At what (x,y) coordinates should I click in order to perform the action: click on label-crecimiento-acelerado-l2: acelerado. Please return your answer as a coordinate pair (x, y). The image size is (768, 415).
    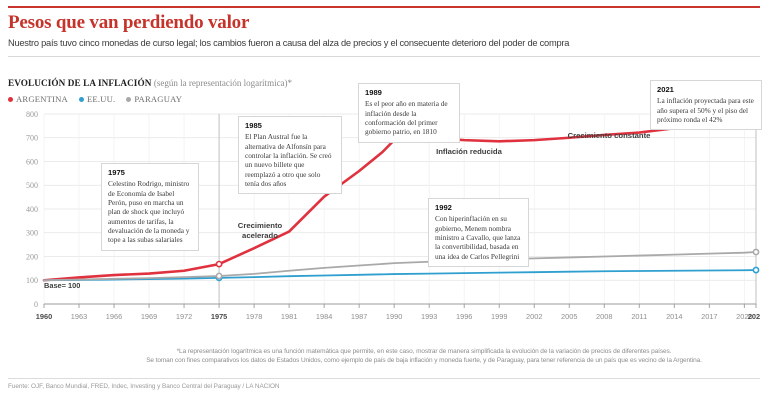
    Looking at the image, I should click on (260, 235).